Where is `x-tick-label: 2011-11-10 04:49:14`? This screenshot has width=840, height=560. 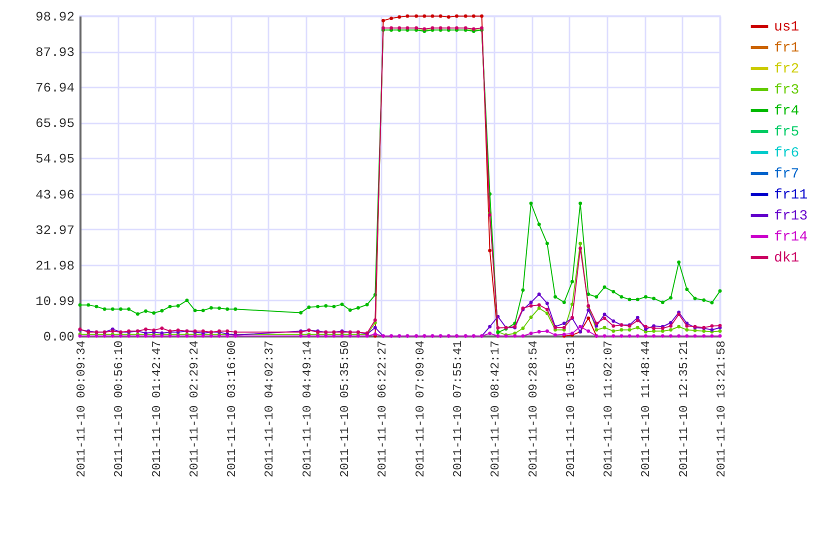 x-tick-label: 2011-11-10 04:49:14 is located at coordinates (307, 409).